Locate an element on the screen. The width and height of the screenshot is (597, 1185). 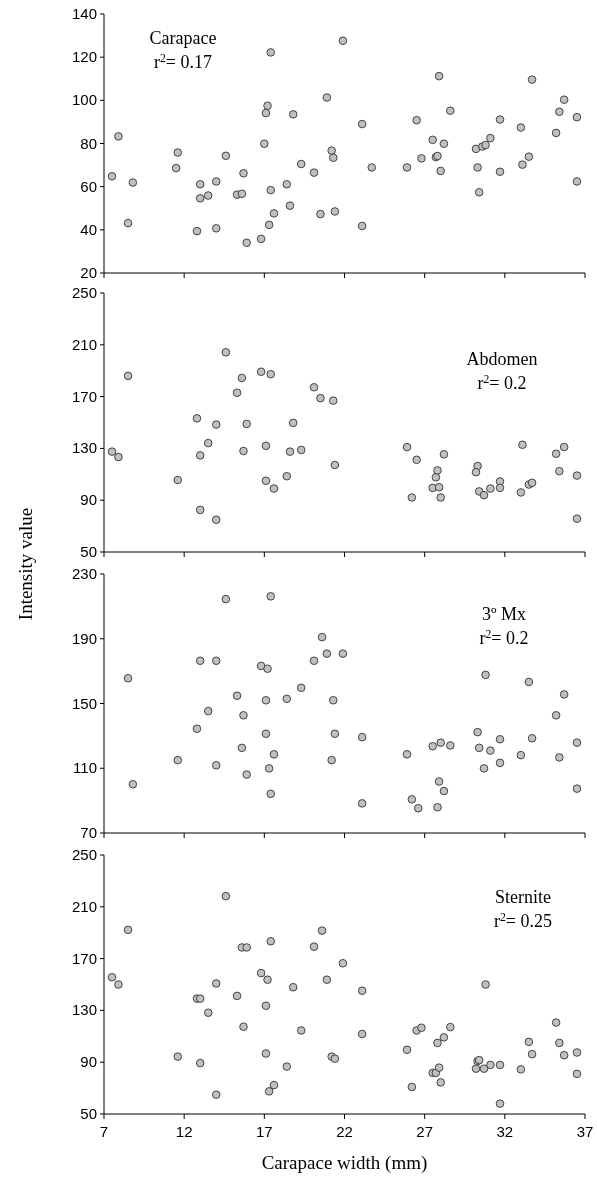
x-tick-label: 22 is located at coordinates (344, 1131).